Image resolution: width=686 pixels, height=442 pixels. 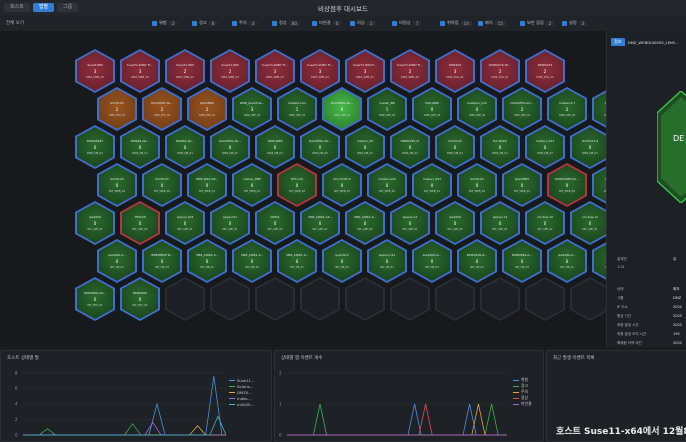 What do you see at coordinates (230, 223) in the screenshot?
I see `host-hex-cell: appsvr01 0 INT_APP_01` at bounding box center [230, 223].